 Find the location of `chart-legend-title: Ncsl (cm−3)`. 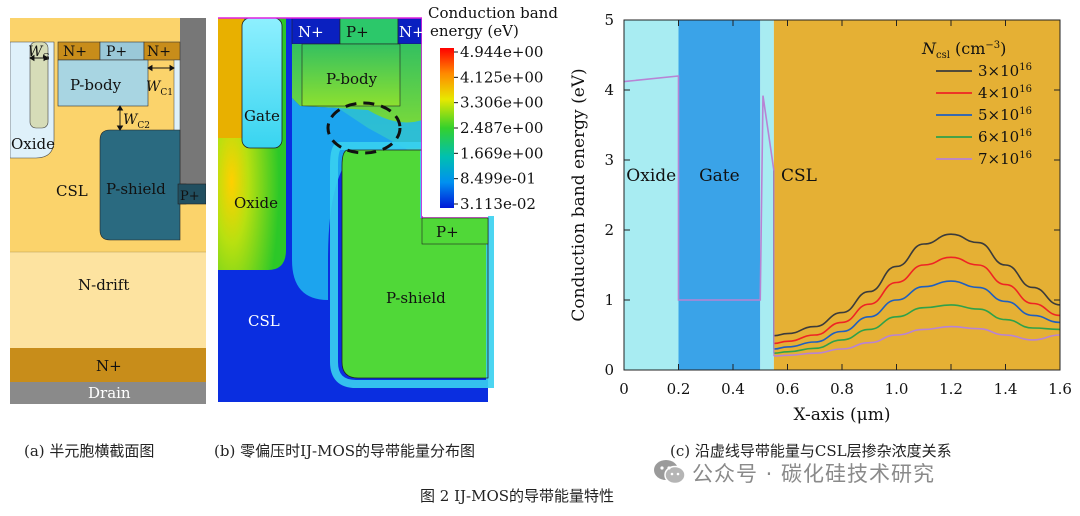

chart-legend-title: Ncsl (cm−3) is located at coordinates (963, 50).